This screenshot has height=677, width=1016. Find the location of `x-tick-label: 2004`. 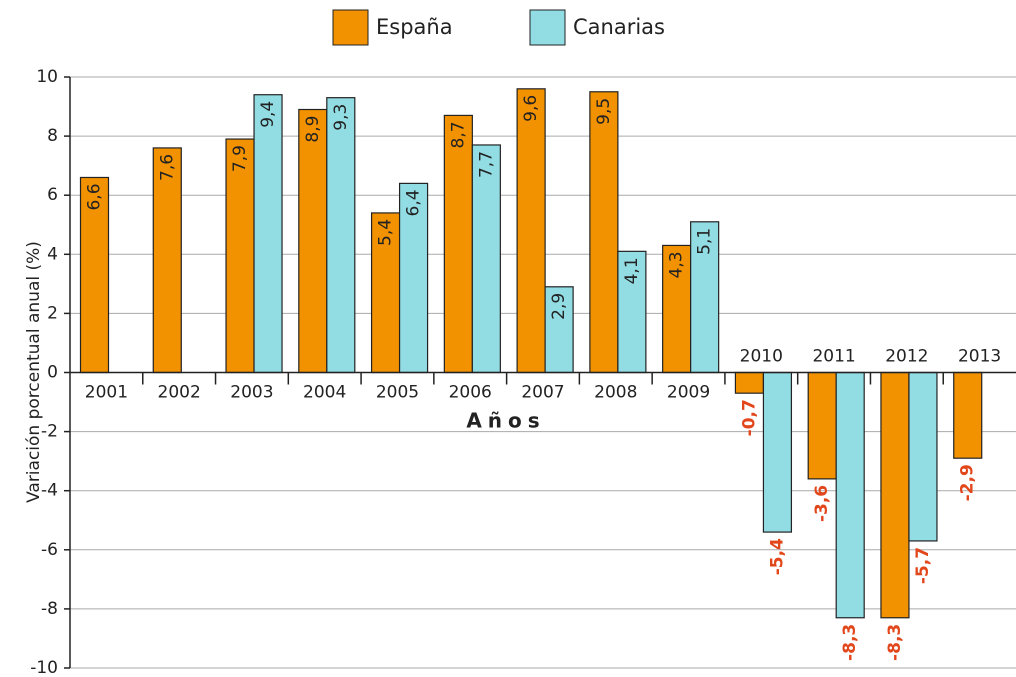

x-tick-label: 2004 is located at coordinates (324, 393).